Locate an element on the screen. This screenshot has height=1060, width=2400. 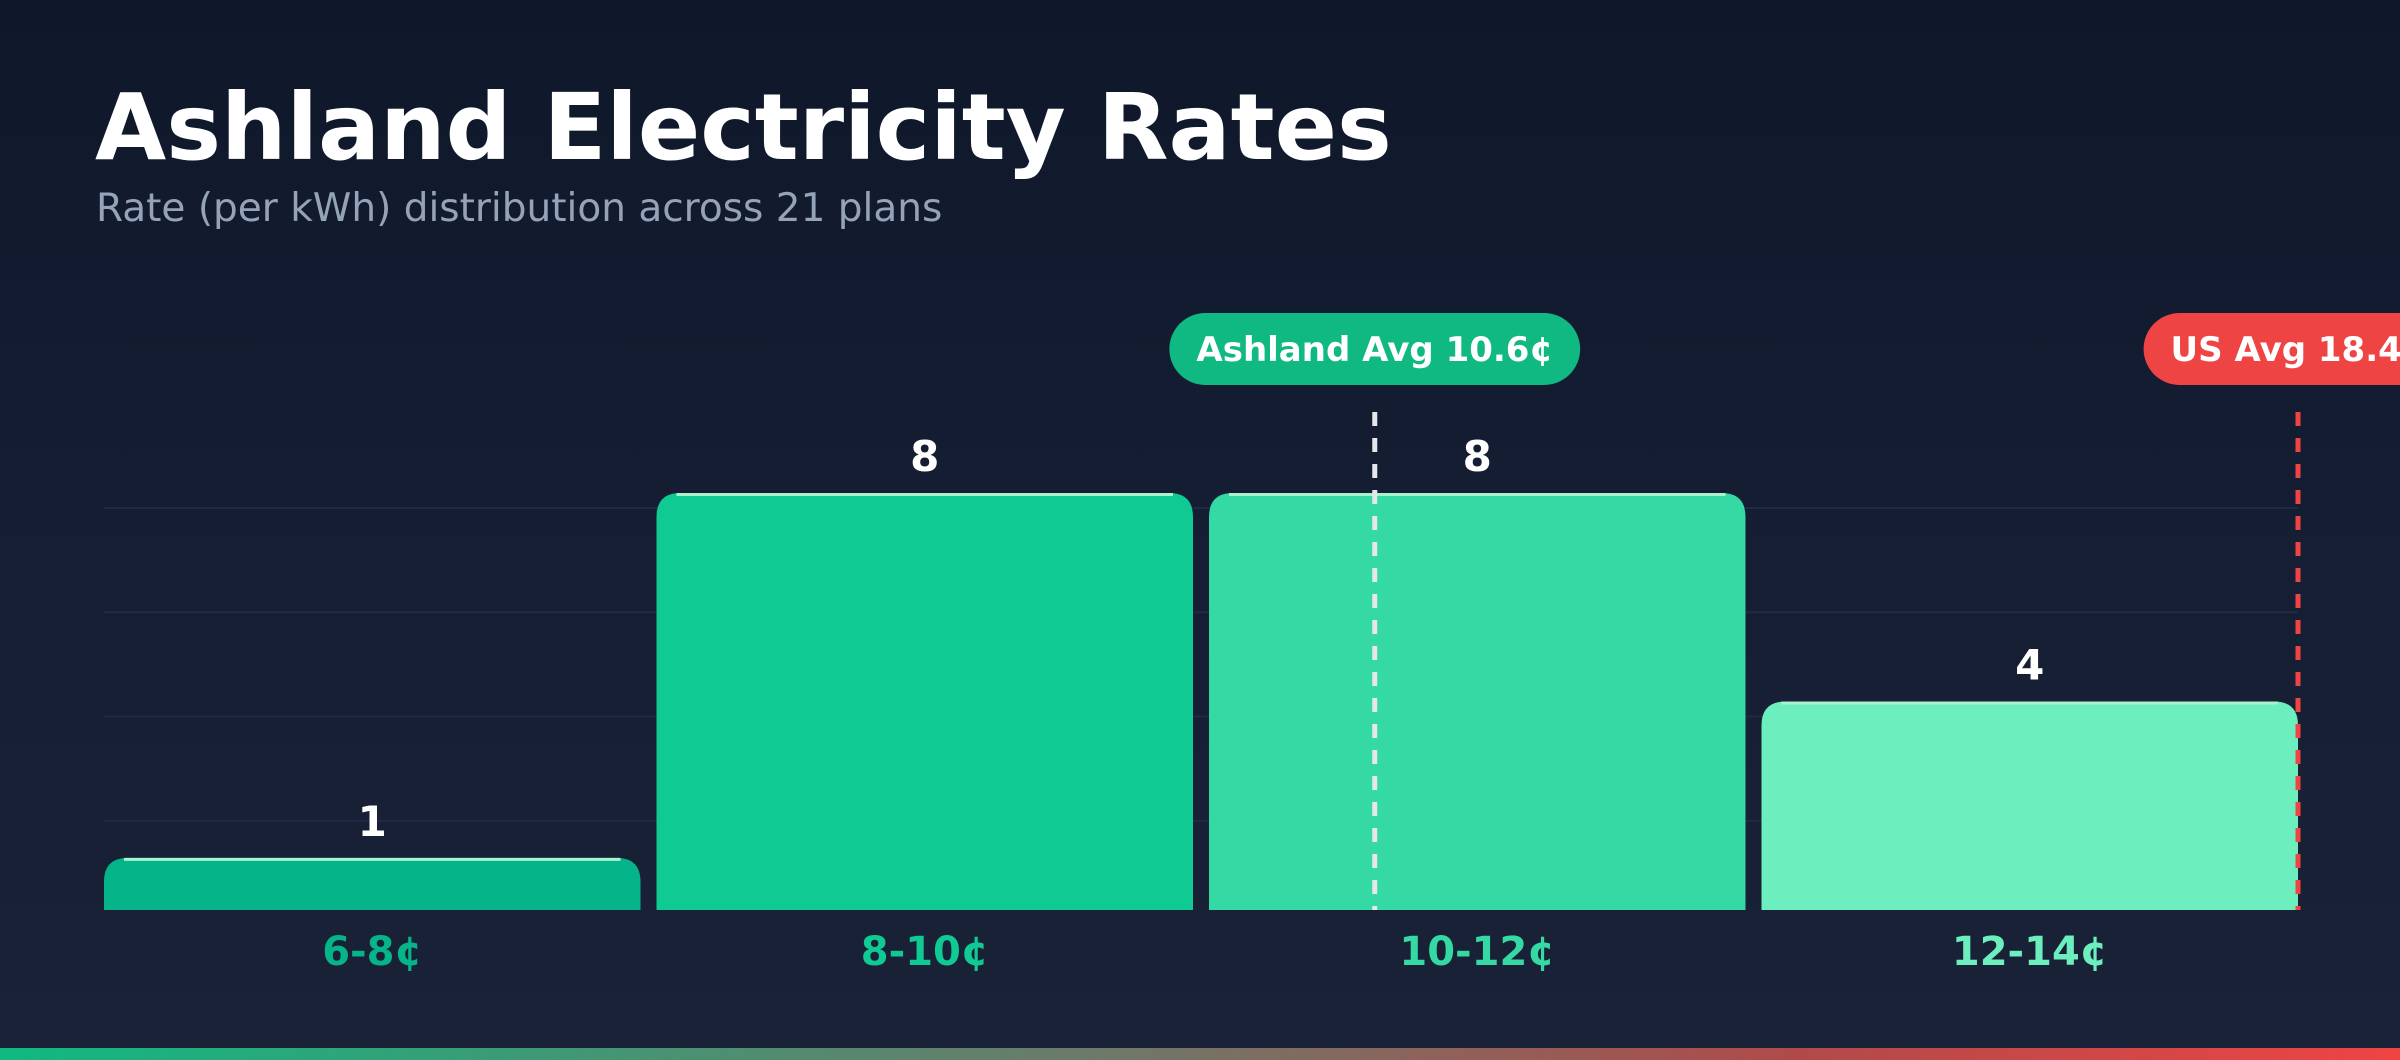
category-label: 12-14¢ is located at coordinates (2030, 952).